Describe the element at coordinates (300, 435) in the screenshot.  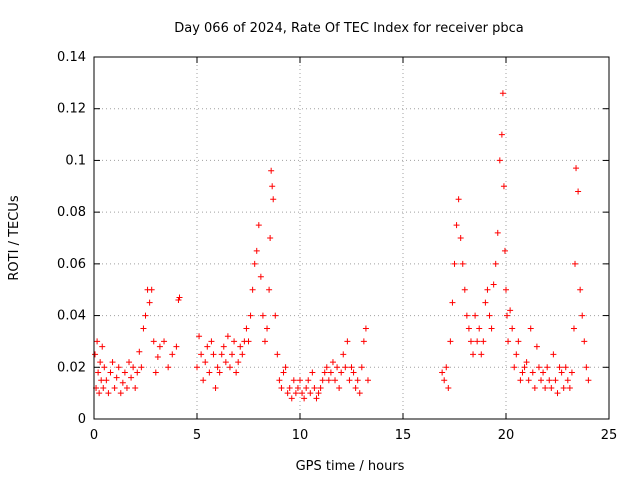
I see `x-tick-label: 10` at that location.